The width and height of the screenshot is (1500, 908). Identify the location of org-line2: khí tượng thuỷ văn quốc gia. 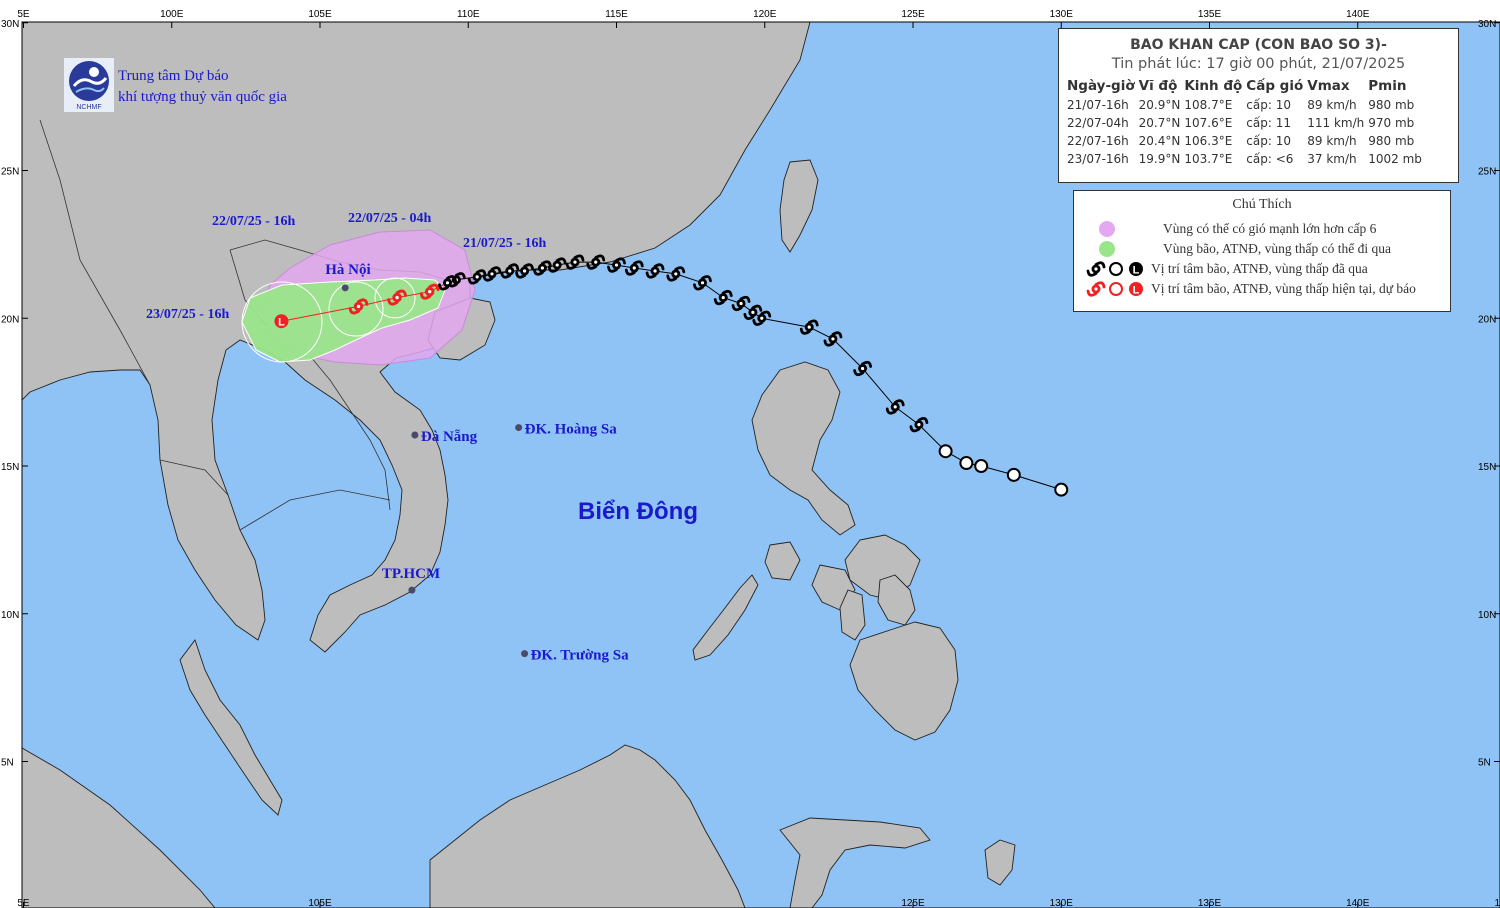
(202, 97).